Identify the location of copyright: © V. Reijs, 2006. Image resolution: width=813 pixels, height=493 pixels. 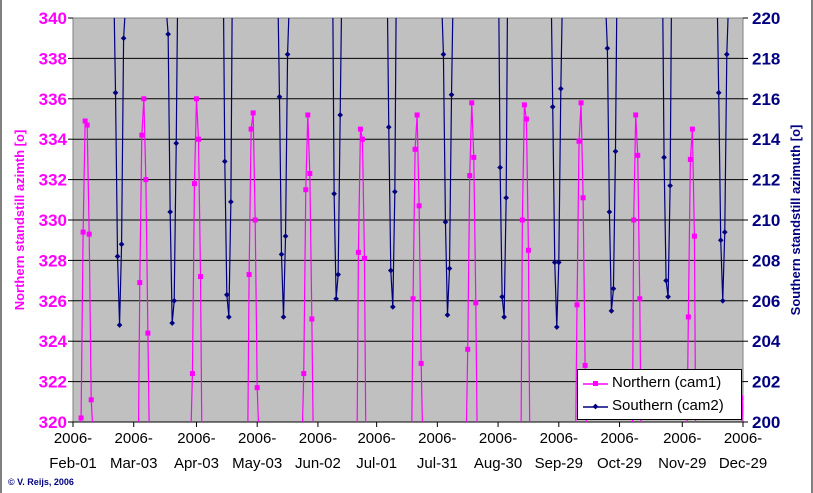
(41, 482).